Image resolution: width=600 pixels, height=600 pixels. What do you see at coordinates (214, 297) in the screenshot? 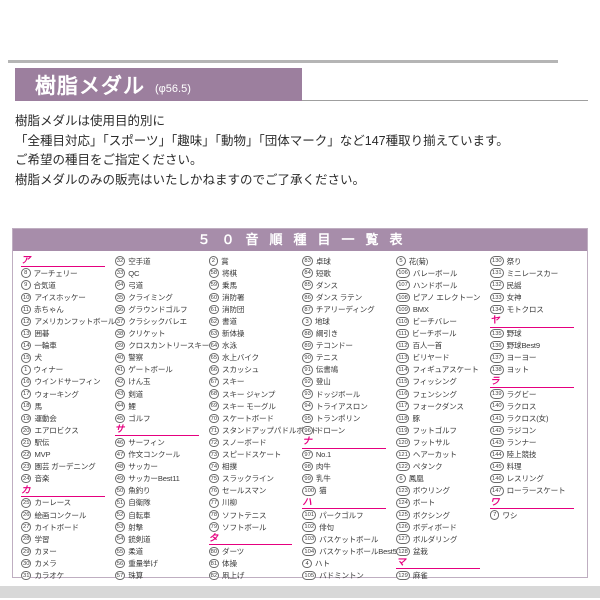
I see `item-number: 60` at bounding box center [214, 297].